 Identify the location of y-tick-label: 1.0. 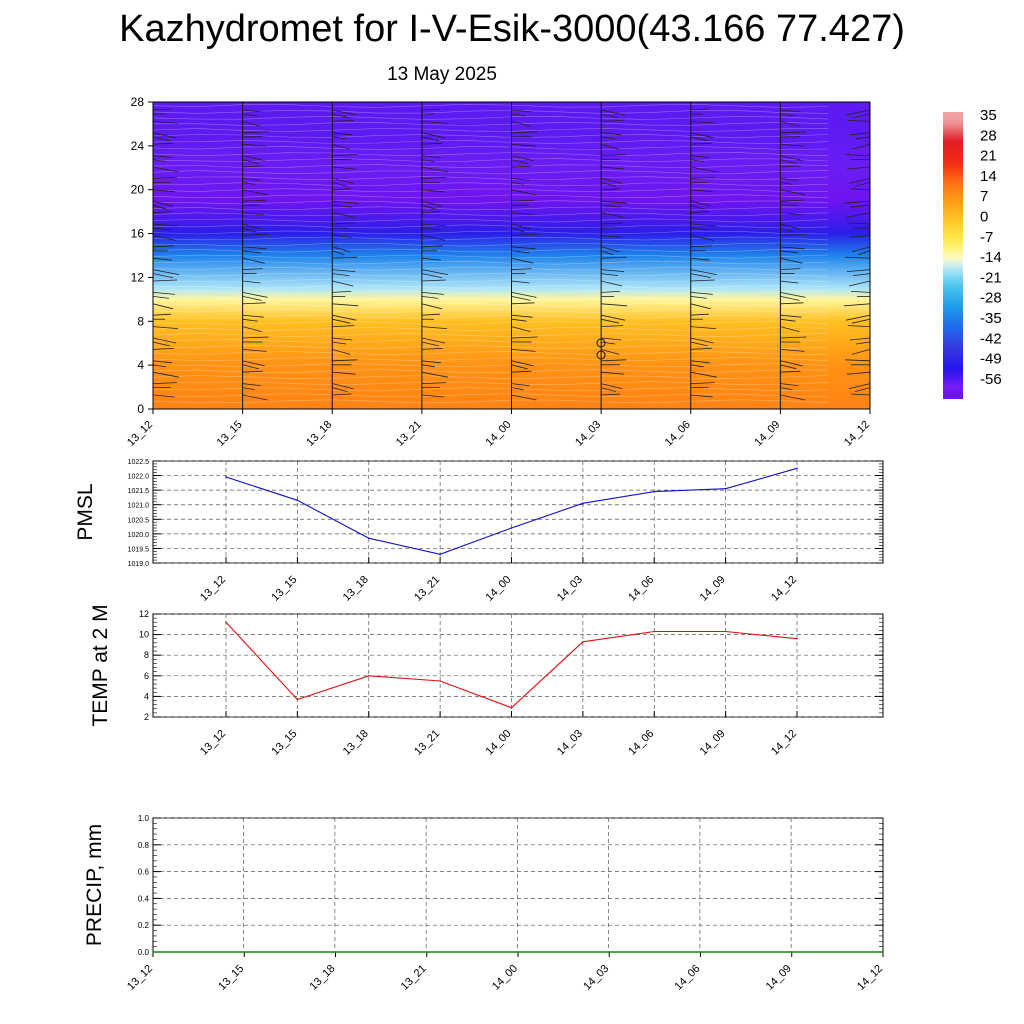
(144, 818).